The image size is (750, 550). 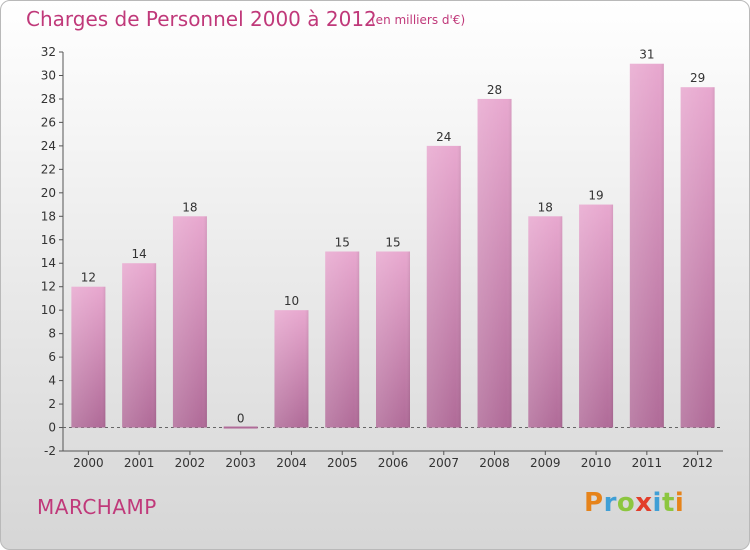 What do you see at coordinates (240, 427) in the screenshot?
I see `bar-2003` at bounding box center [240, 427].